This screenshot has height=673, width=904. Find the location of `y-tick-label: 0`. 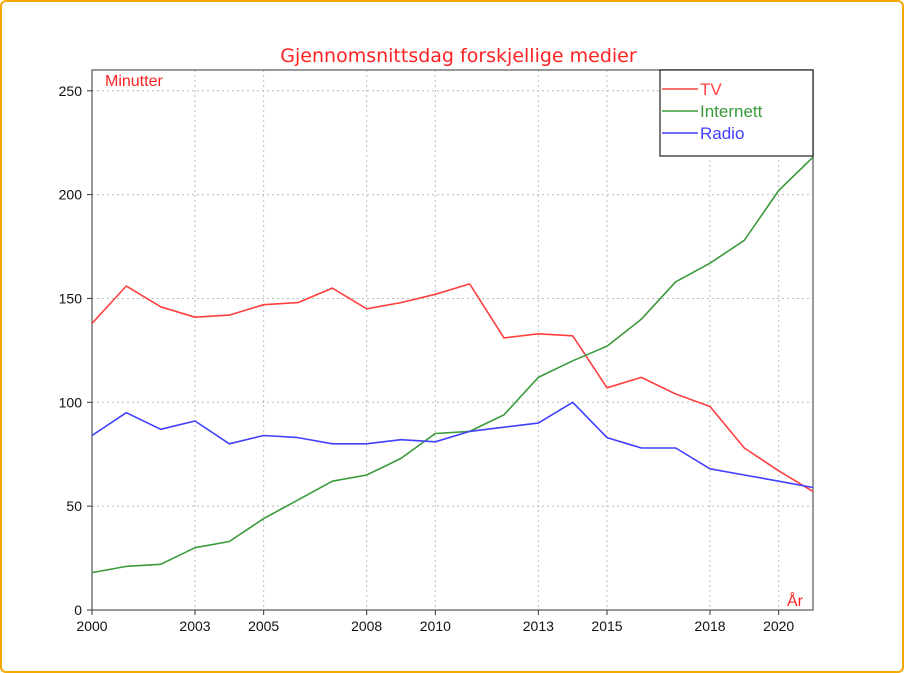

y-tick-label: 0 is located at coordinates (78, 610).